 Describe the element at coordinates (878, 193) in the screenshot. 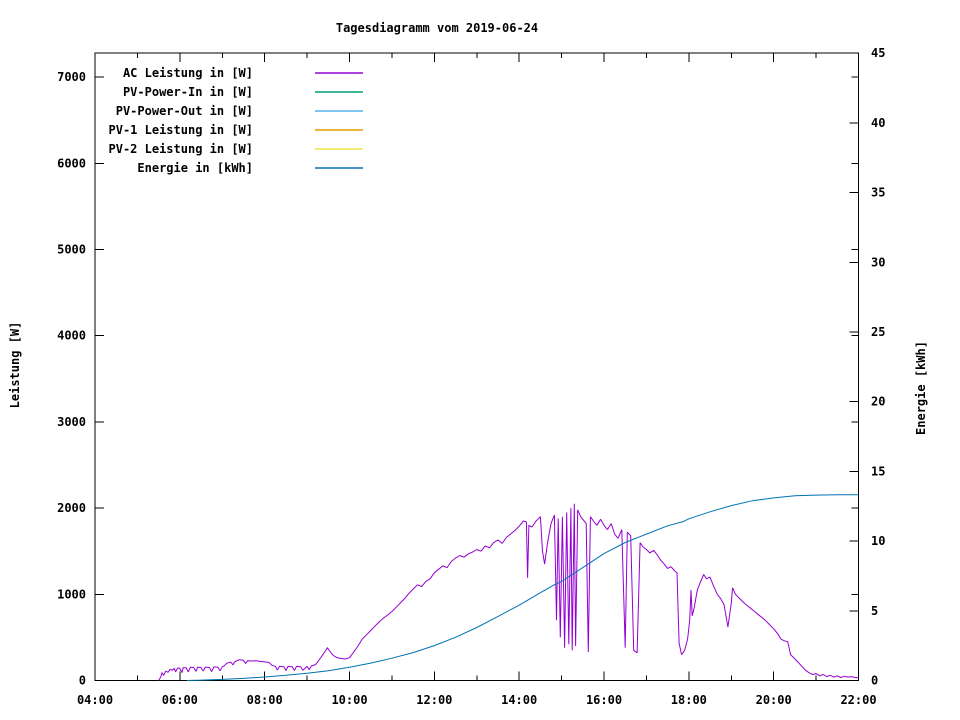

I see `y2-tick-label: 35` at that location.